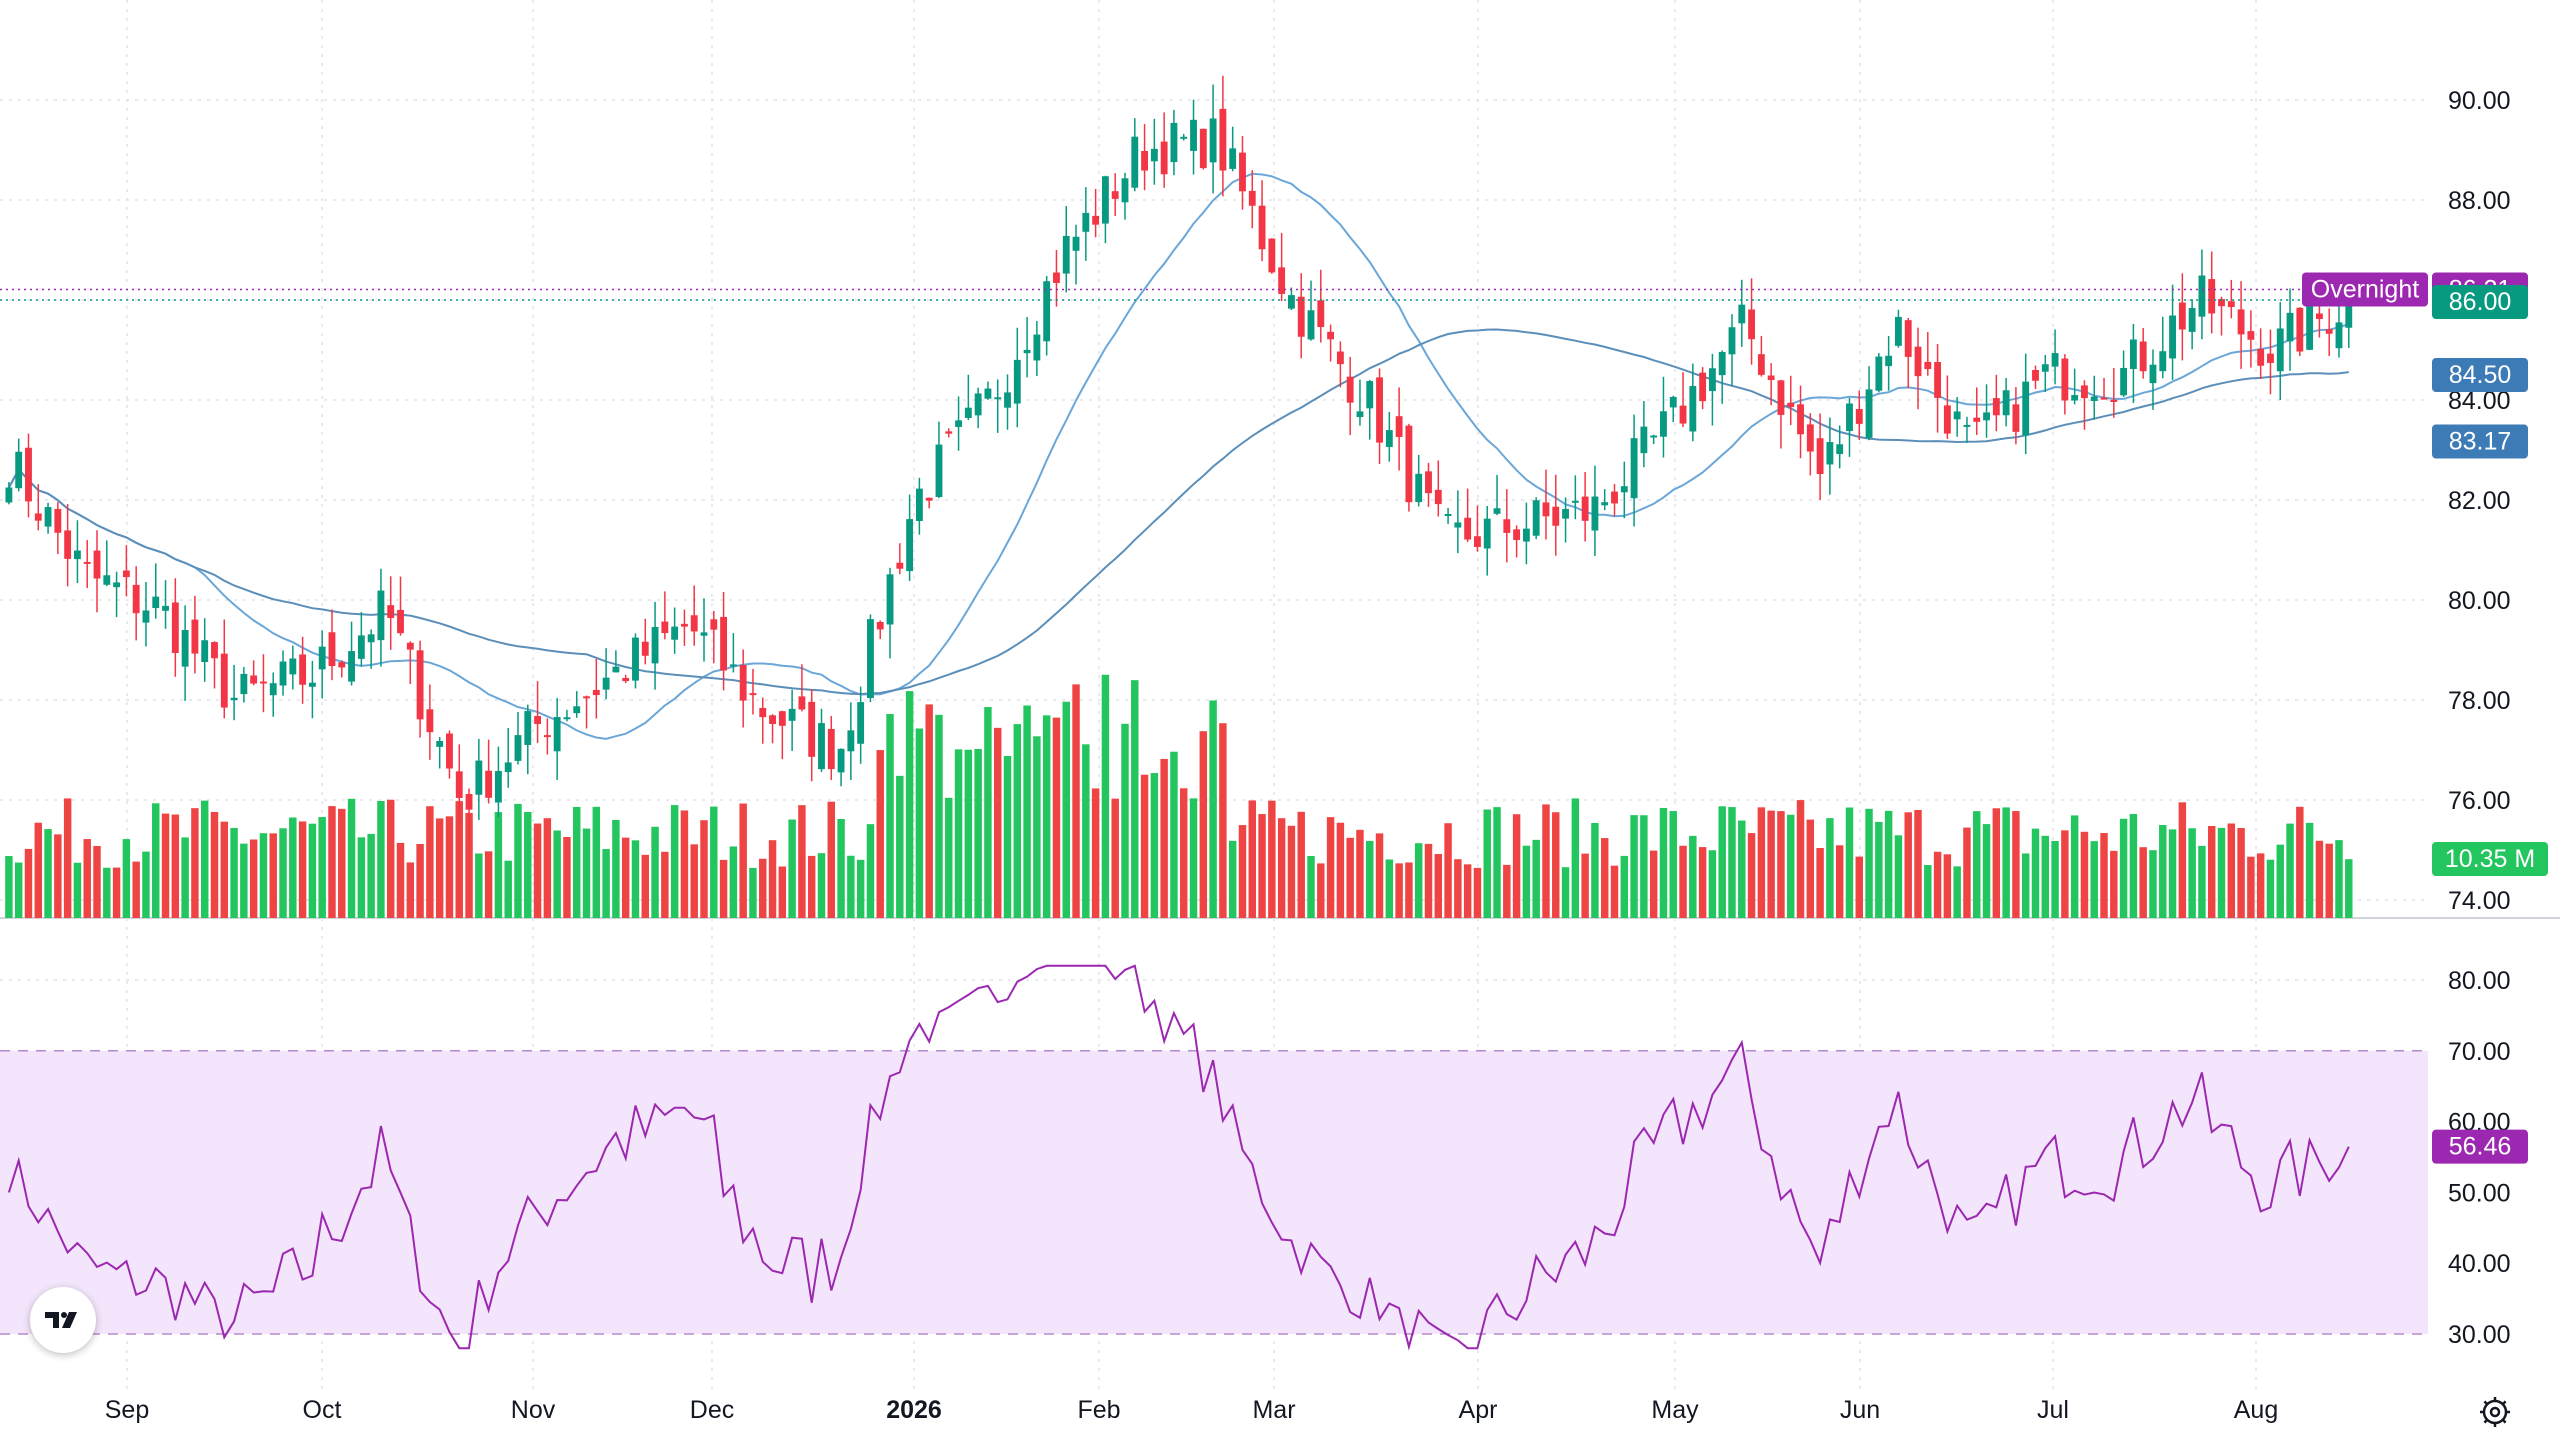 The image size is (2560, 1440). Describe the element at coordinates (63, 1320) in the screenshot. I see `tradingview-logo` at that location.